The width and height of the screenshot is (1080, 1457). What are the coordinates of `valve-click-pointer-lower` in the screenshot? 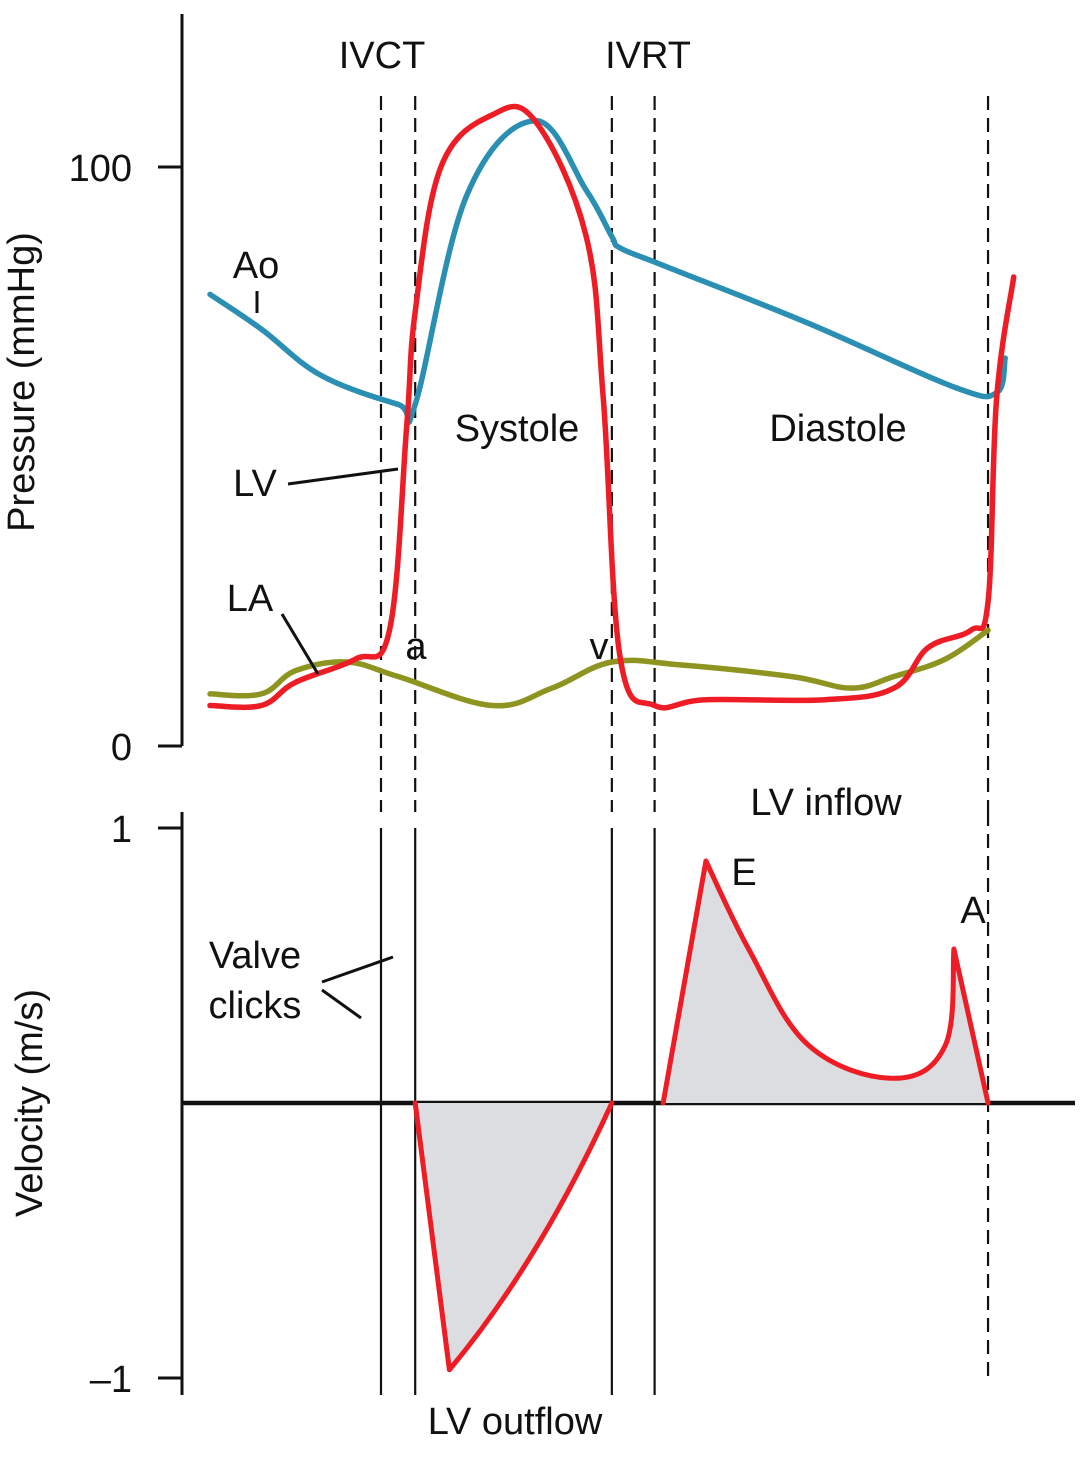 It's located at (341, 1004).